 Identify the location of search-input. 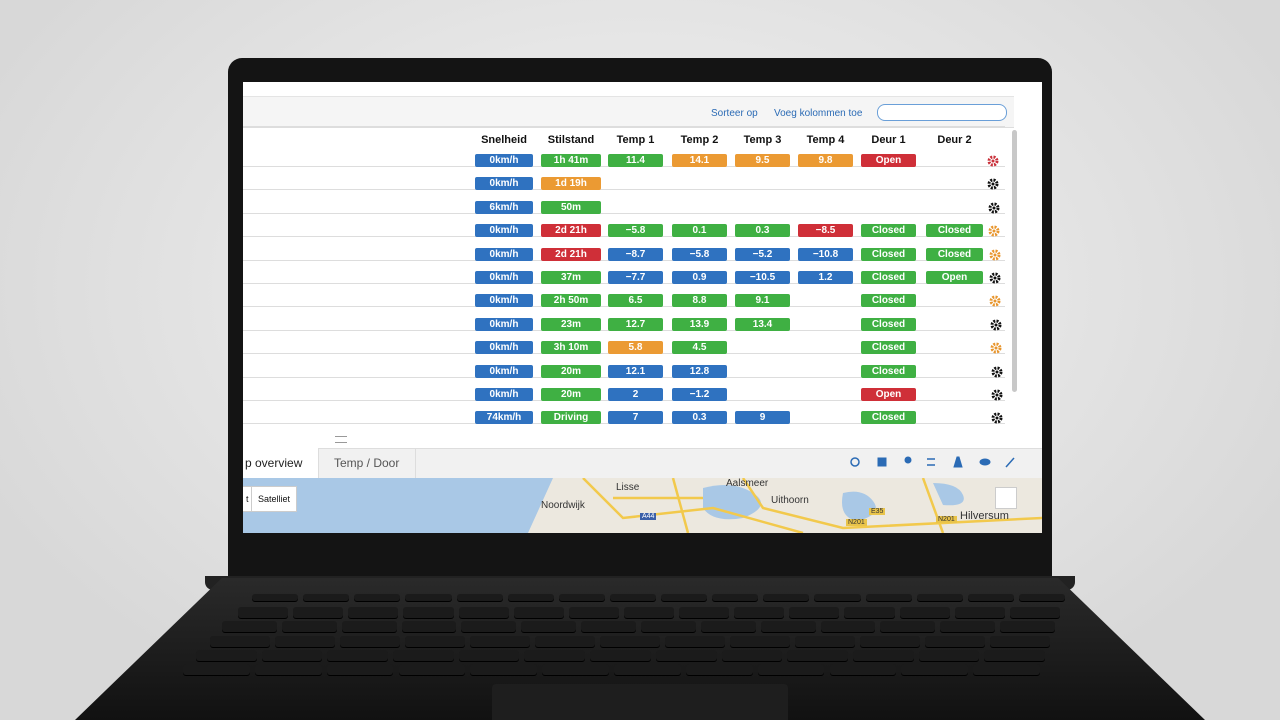
(942, 112).